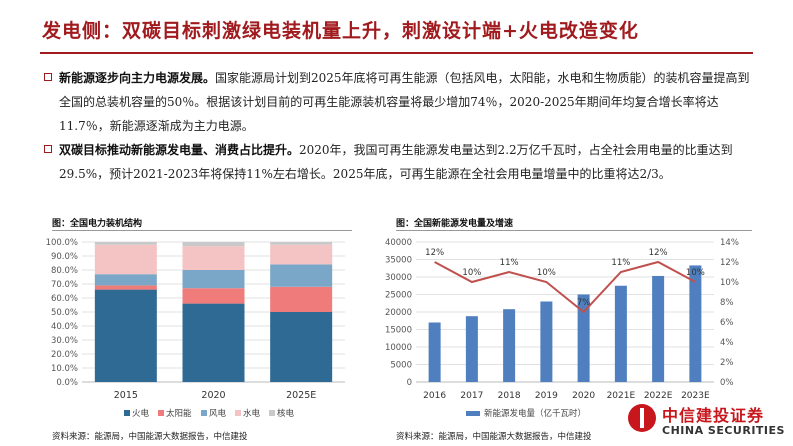 This screenshot has width=793, height=446. Describe the element at coordinates (584, 303) in the screenshot. I see `growth-data-label: 7%` at that location.